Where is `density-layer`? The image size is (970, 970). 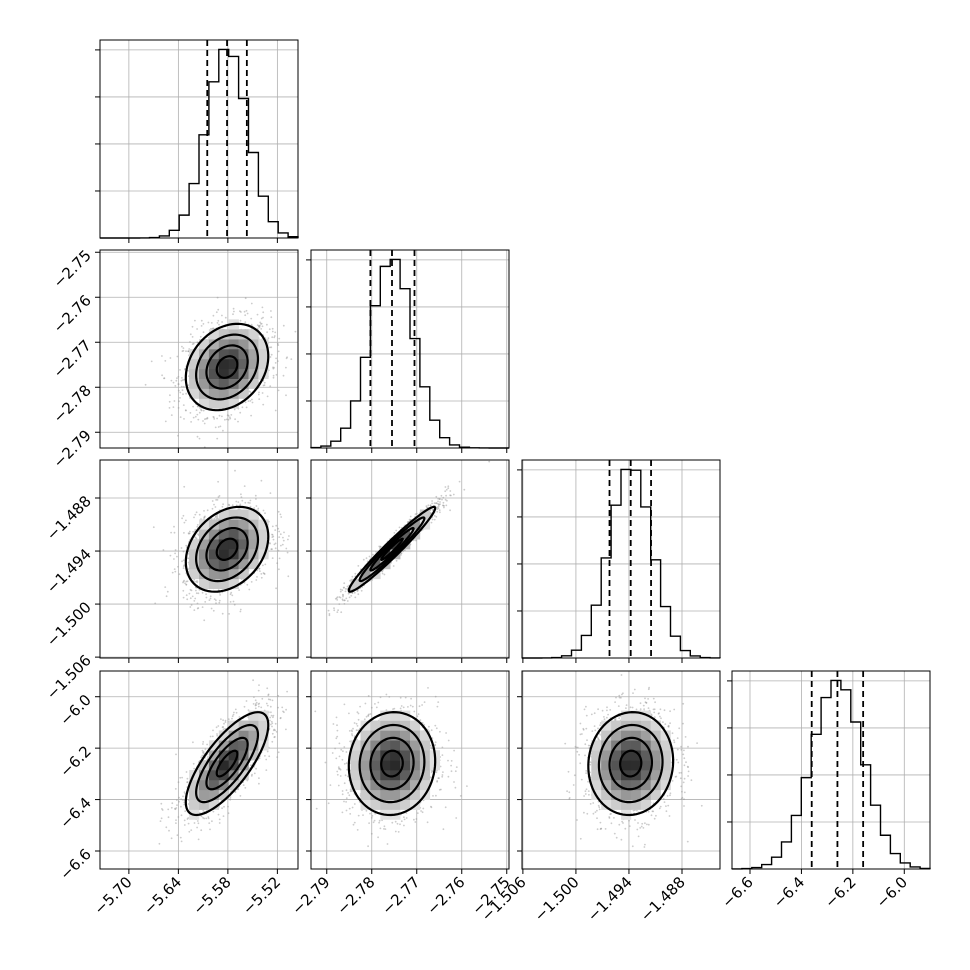 density-layer is located at coordinates (199, 559).